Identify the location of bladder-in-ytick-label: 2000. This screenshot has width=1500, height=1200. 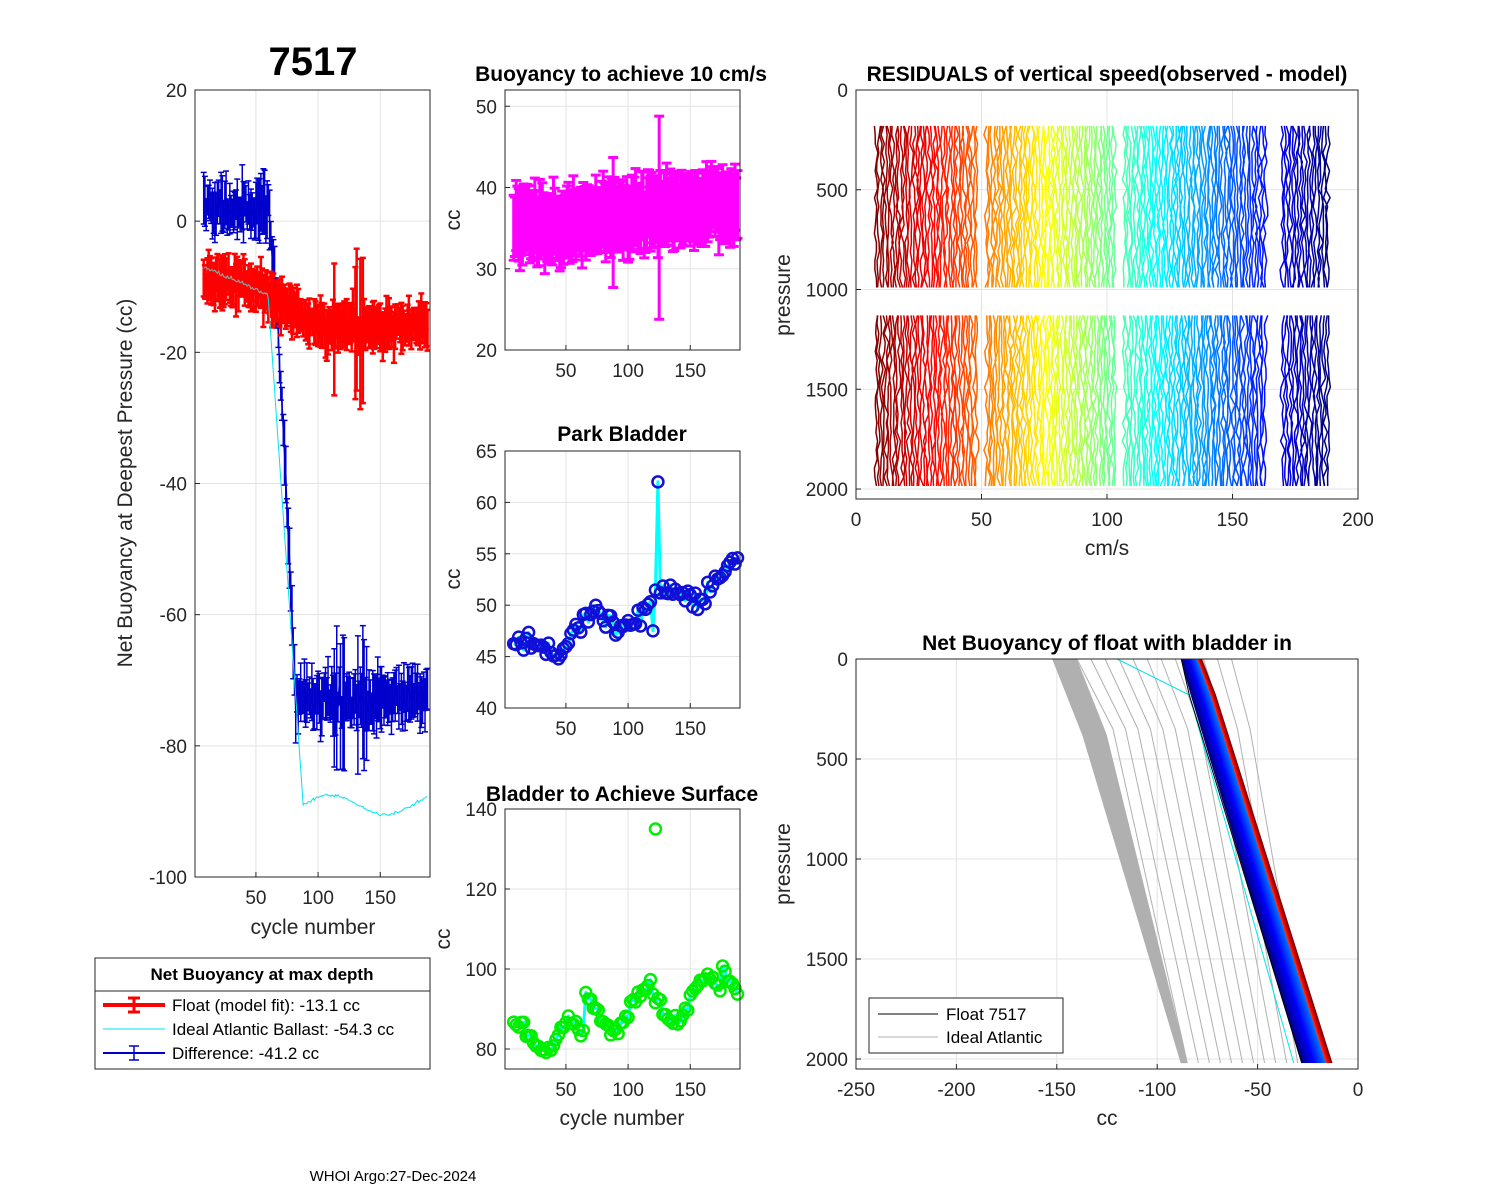
(827, 1060).